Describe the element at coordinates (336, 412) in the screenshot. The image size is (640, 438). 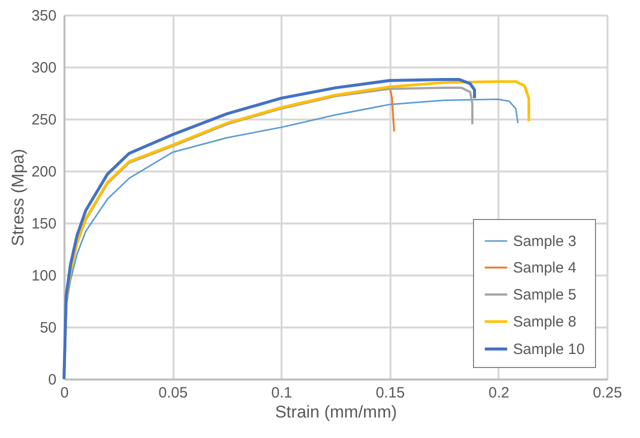
I see `x-axis-title: Strain (mm/mm)` at that location.